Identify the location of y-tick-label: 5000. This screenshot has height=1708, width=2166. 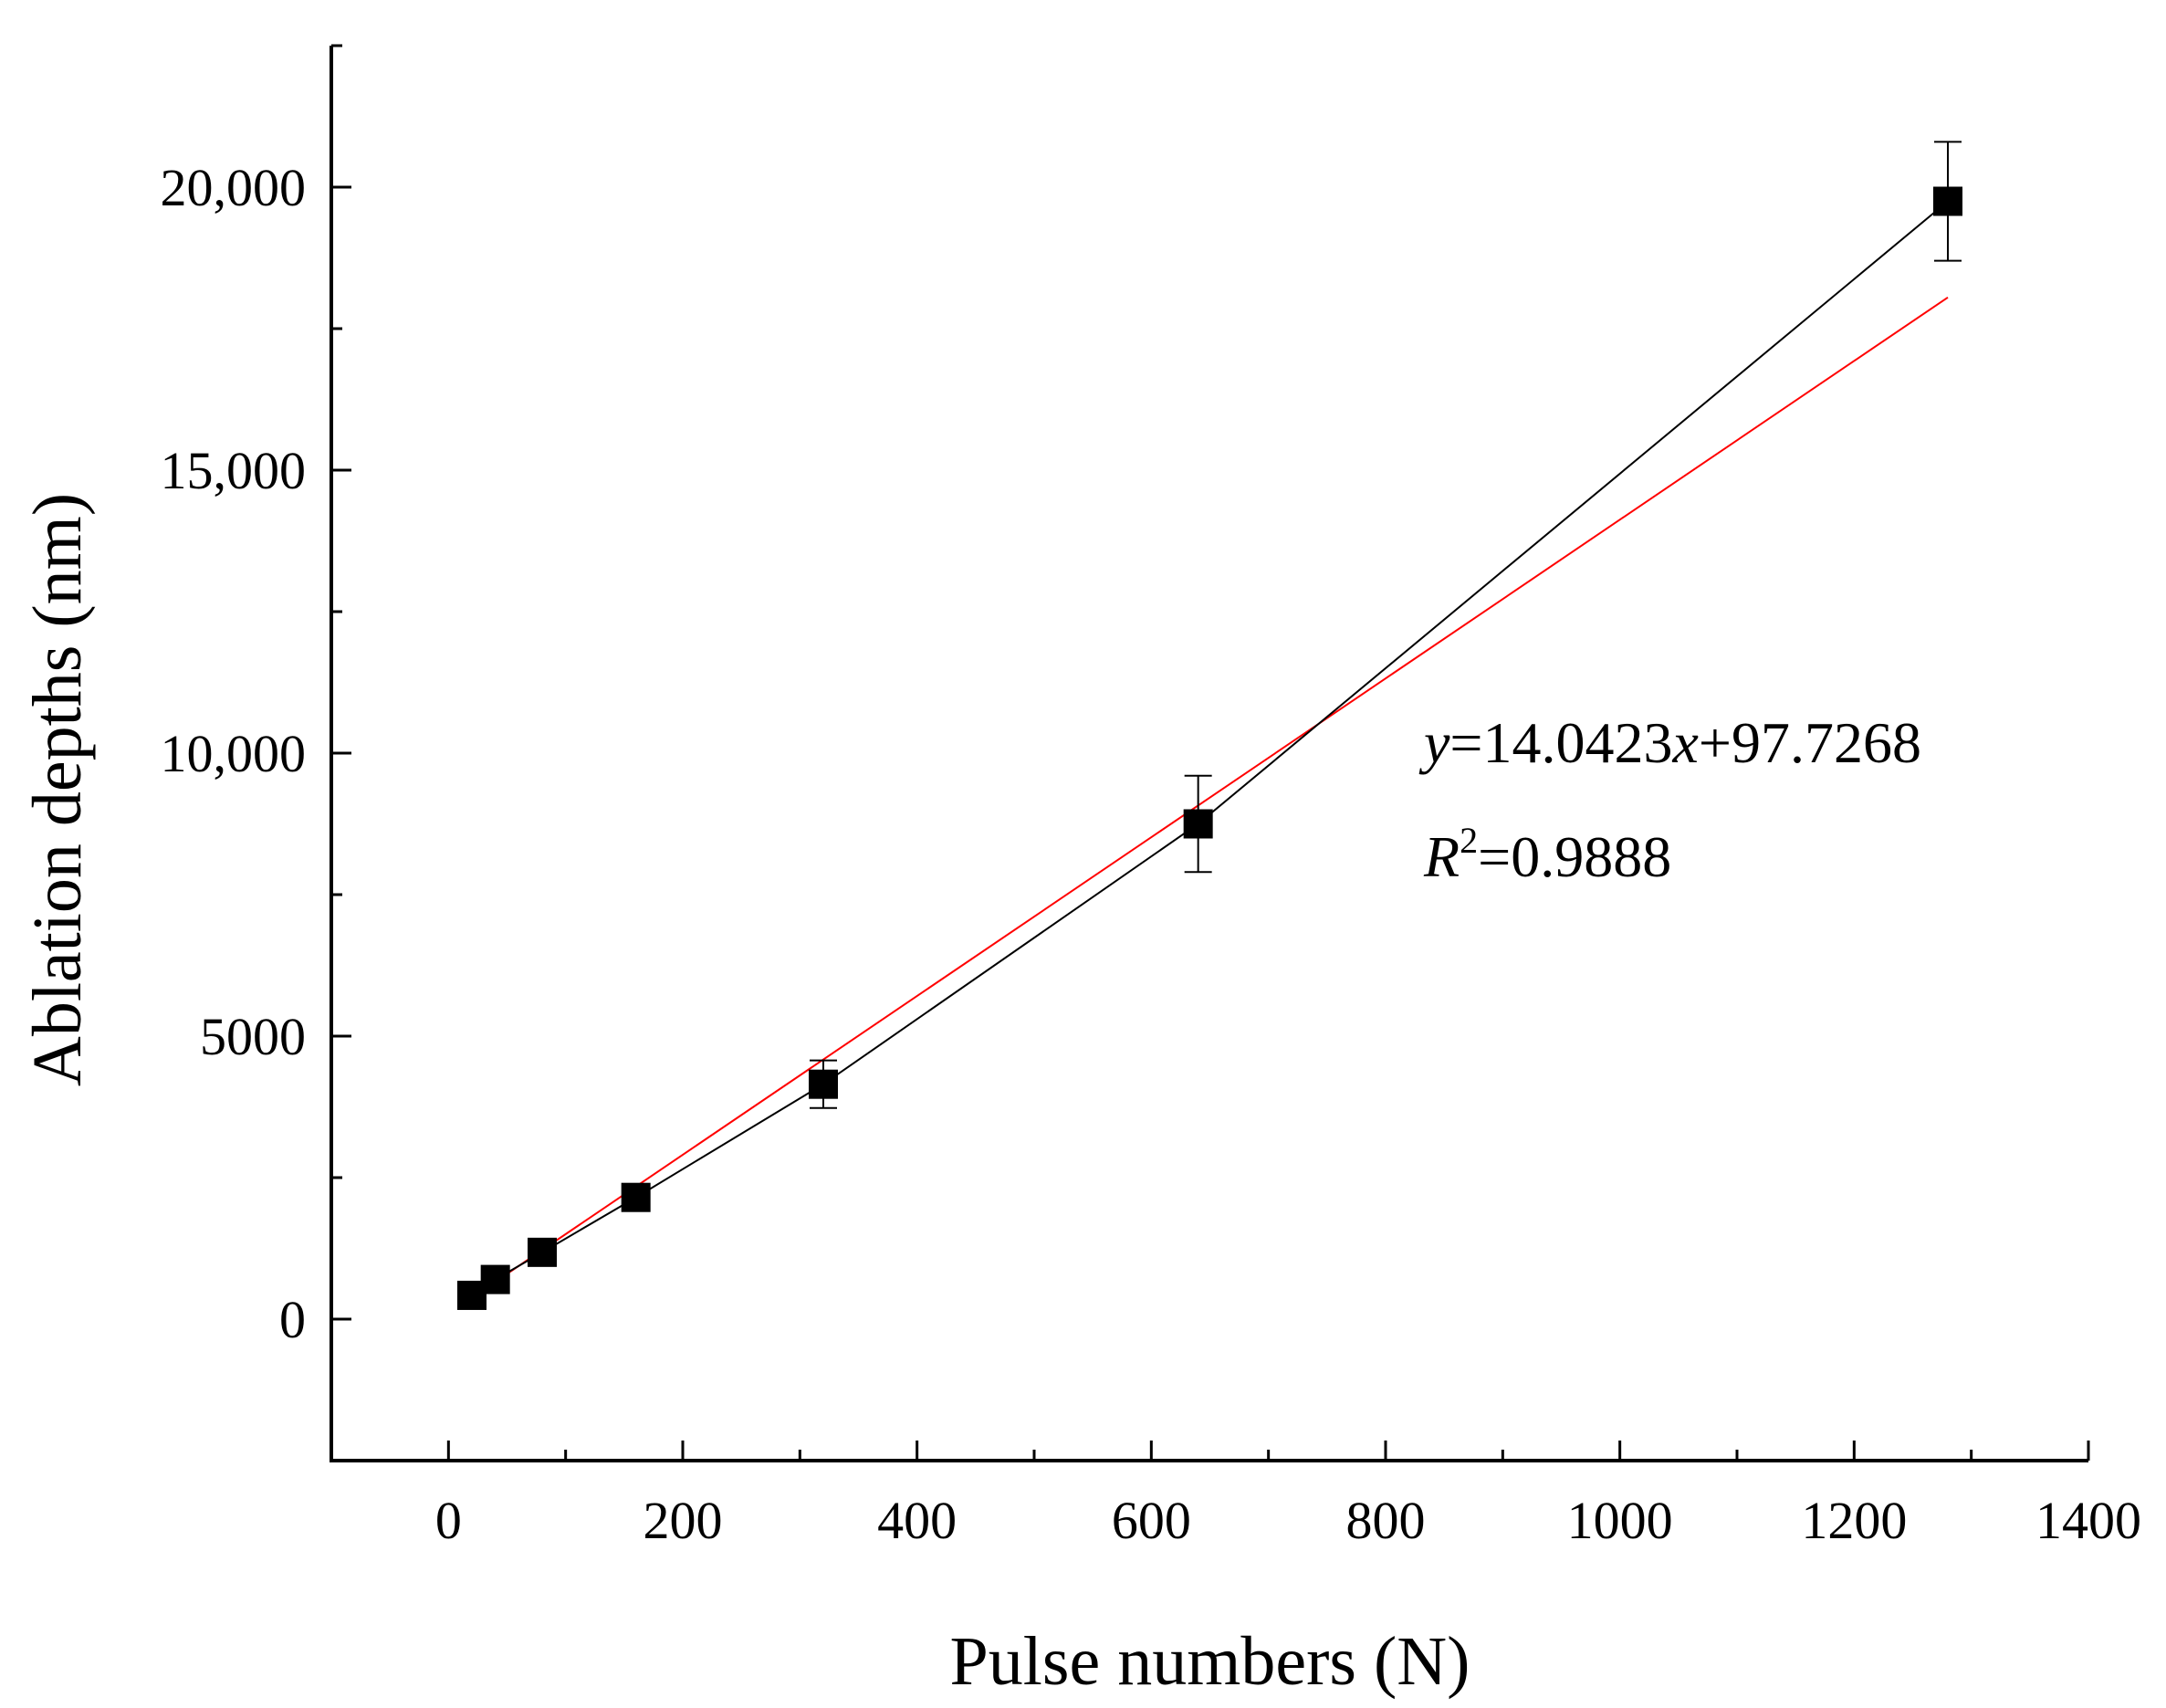
(253, 1037).